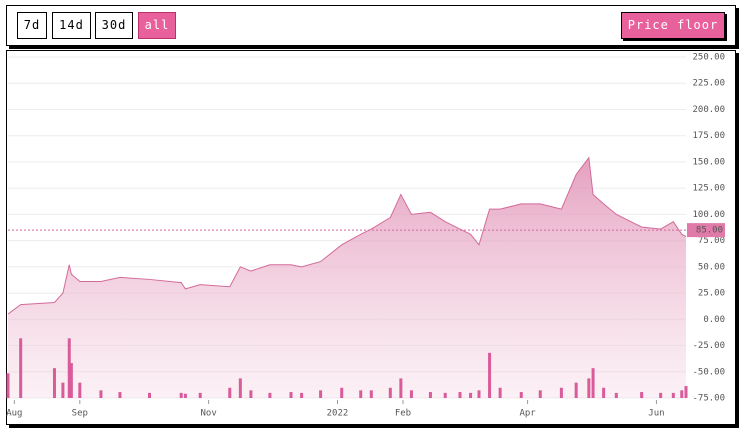  Describe the element at coordinates (708, 84) in the screenshot. I see `y-tick-label: 225.00` at that location.